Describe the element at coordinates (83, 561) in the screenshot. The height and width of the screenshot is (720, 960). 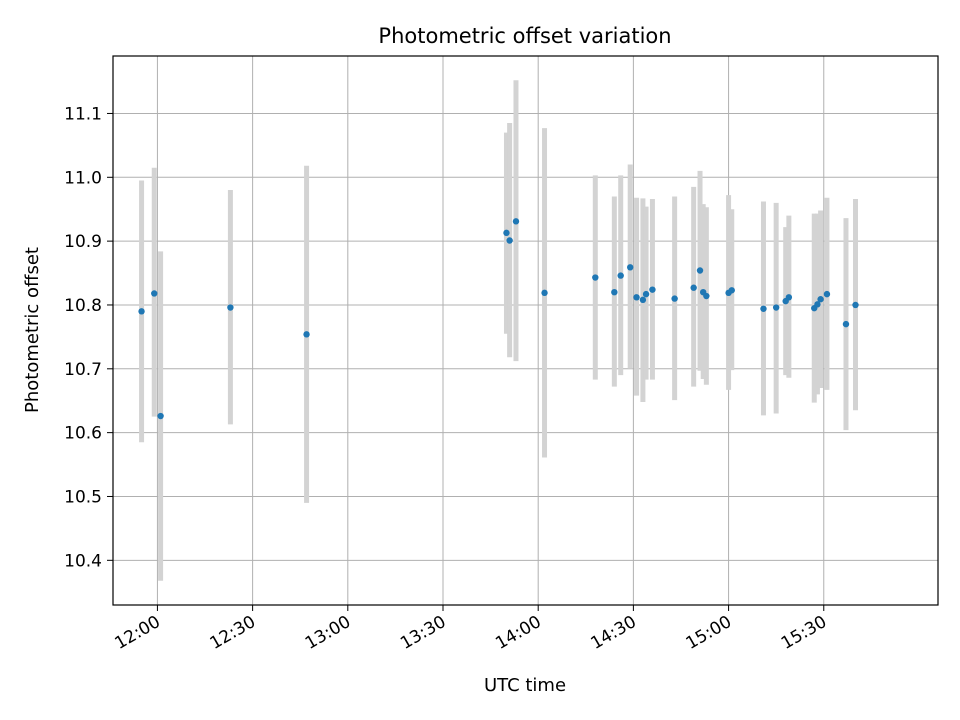
I see `y-tick-label: 10.4` at that location.